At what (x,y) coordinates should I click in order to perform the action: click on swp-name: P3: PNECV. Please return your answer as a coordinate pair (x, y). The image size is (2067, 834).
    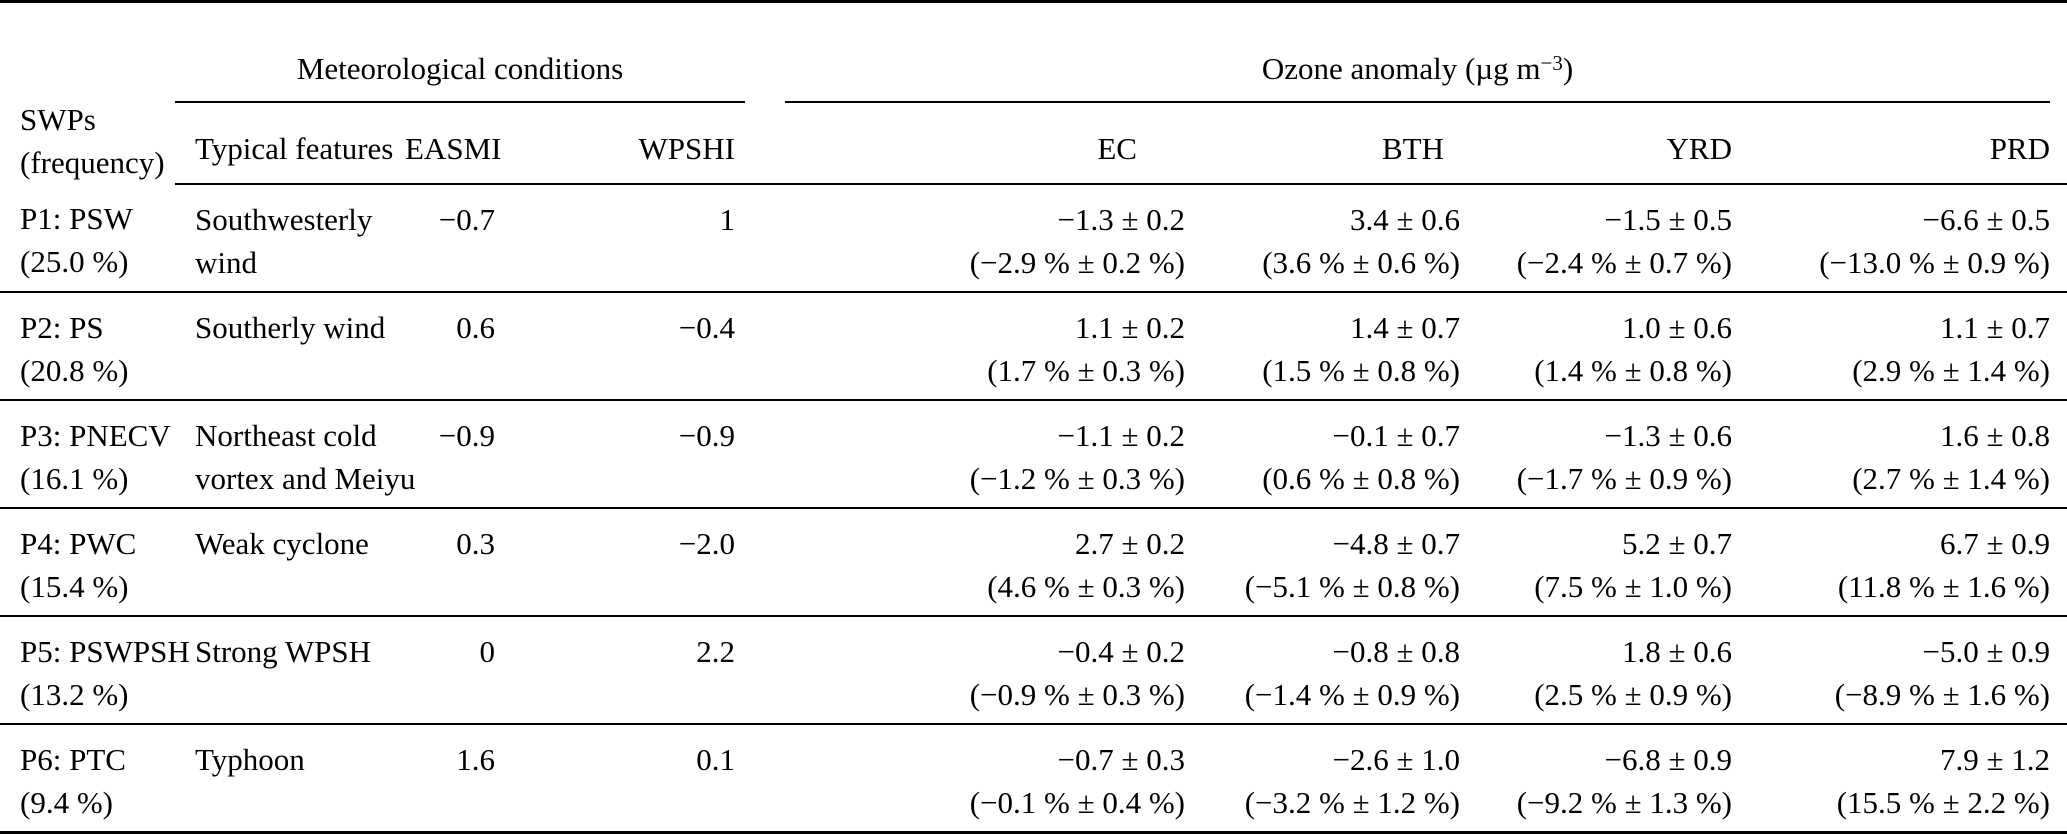
    Looking at the image, I should click on (95, 435).